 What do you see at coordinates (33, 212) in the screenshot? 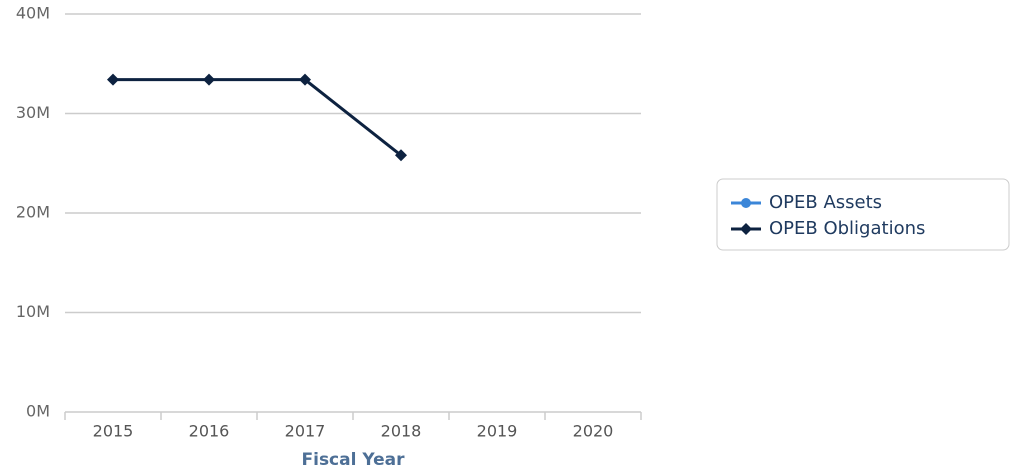
I see `y-tick-label: 20M` at bounding box center [33, 212].